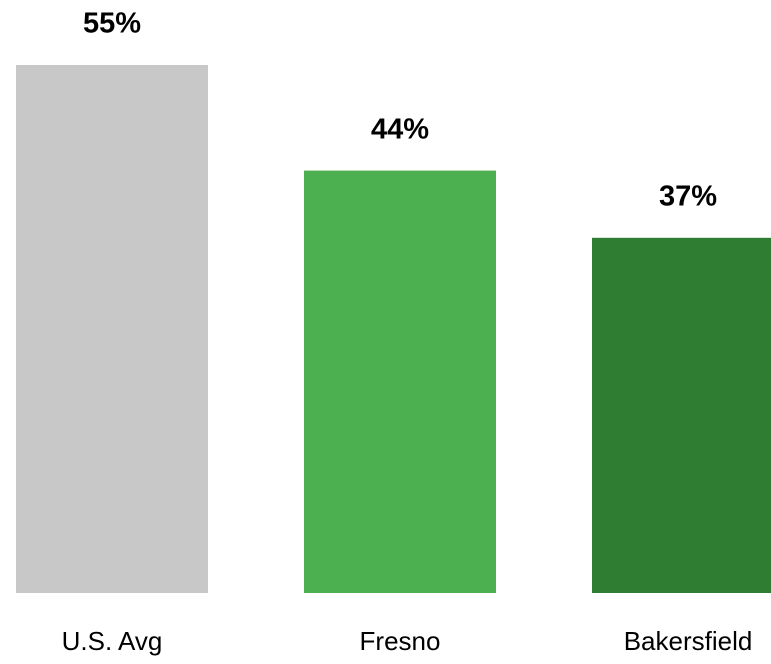 The width and height of the screenshot is (771, 664). I want to click on x-tick-label: Bakersfield, so click(688, 641).